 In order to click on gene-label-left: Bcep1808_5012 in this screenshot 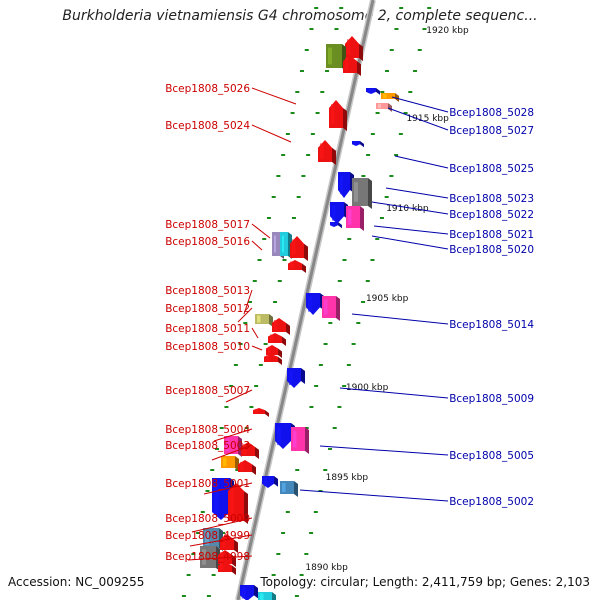, I will do `click(209, 313)`.